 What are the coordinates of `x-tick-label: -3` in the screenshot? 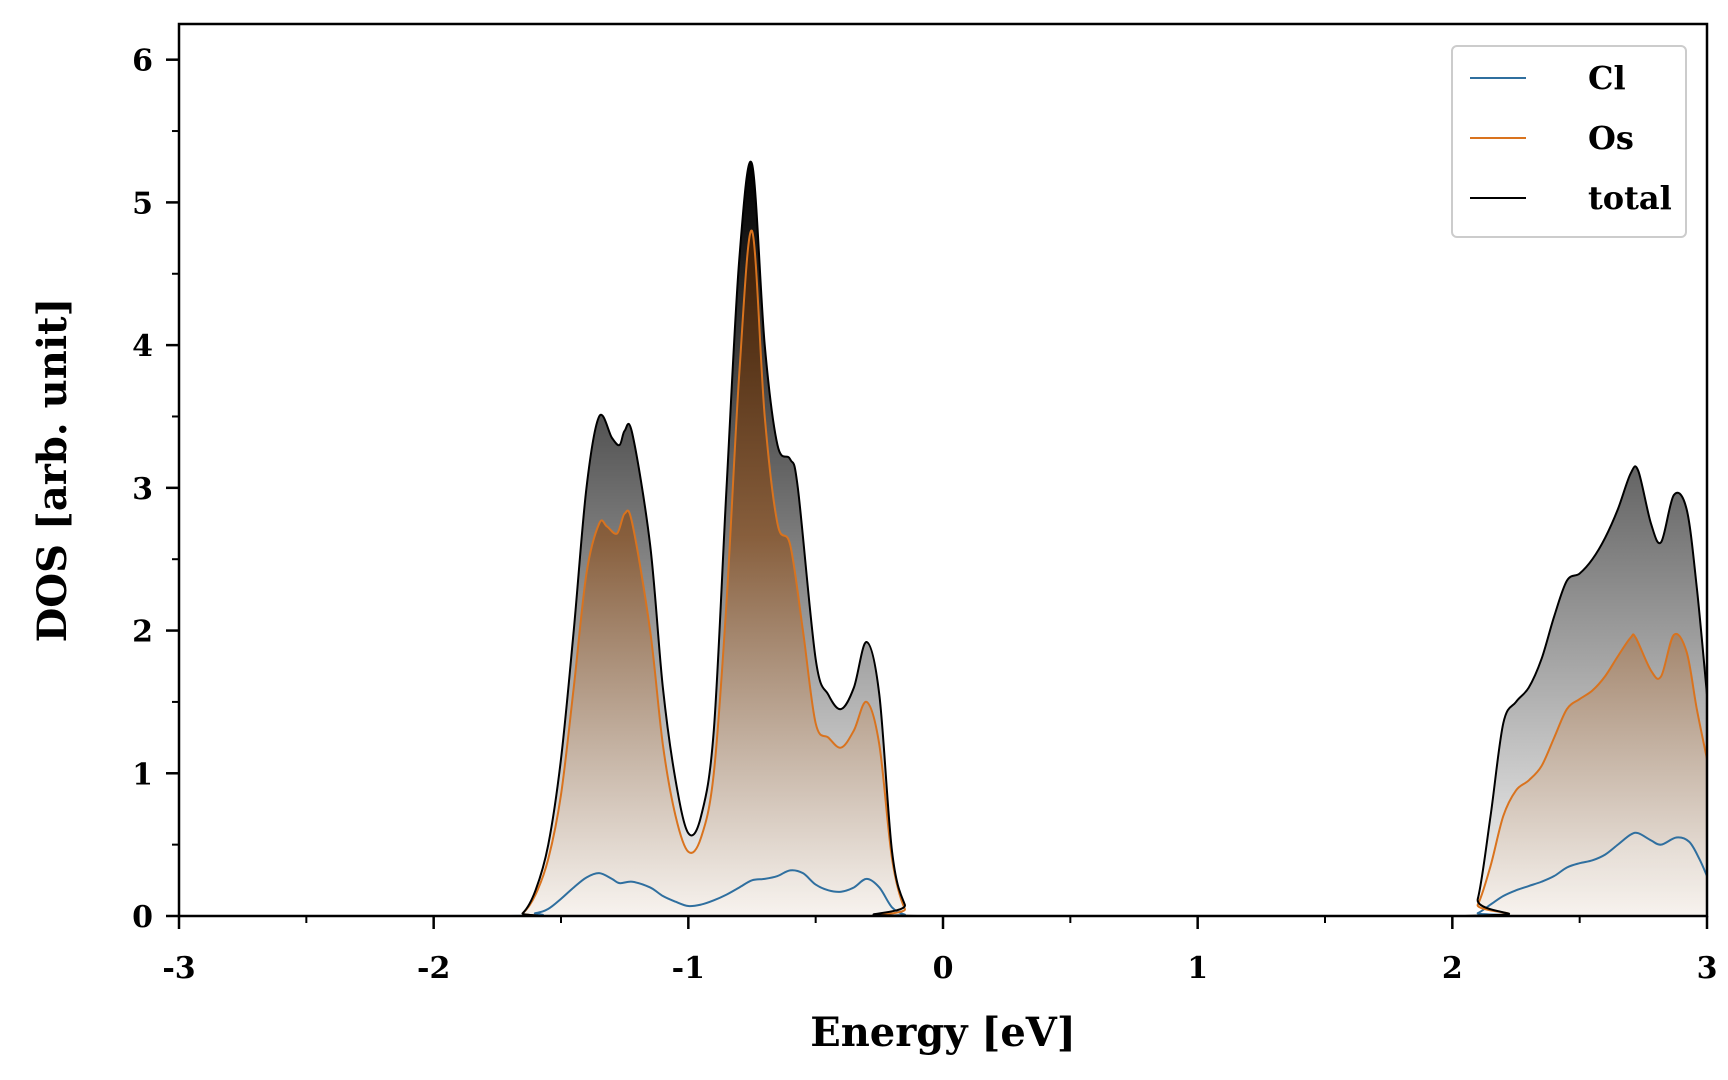 It's located at (178, 968).